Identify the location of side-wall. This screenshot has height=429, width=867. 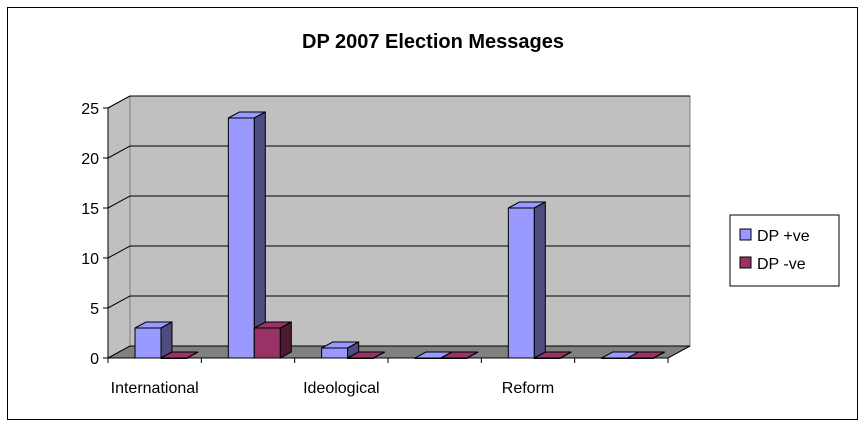
(119, 227).